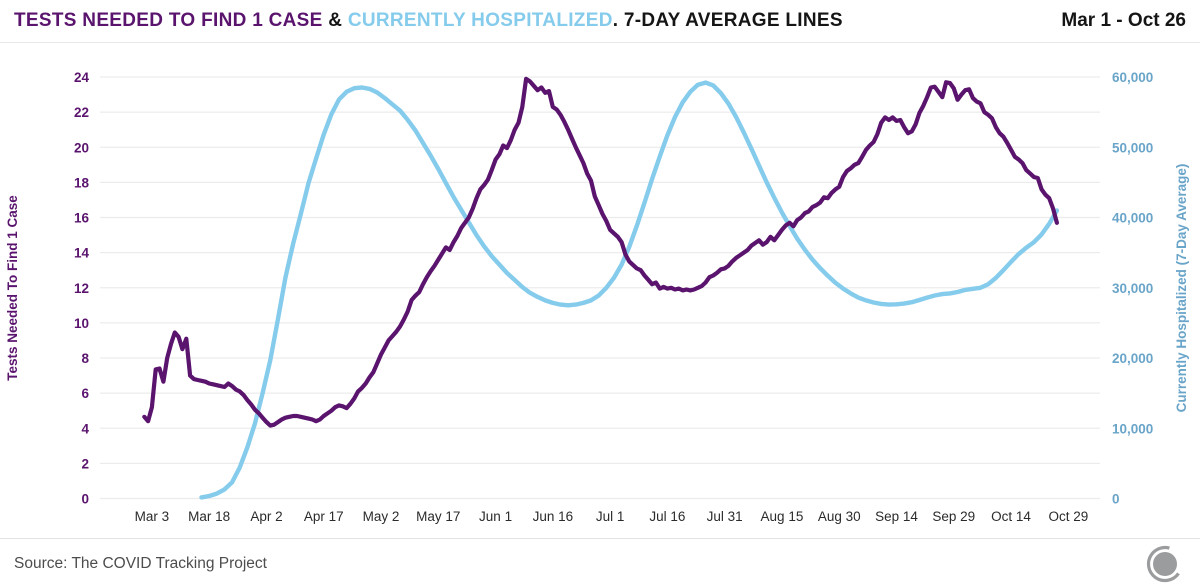  I want to click on x-tick-label: Jun 1, so click(495, 516).